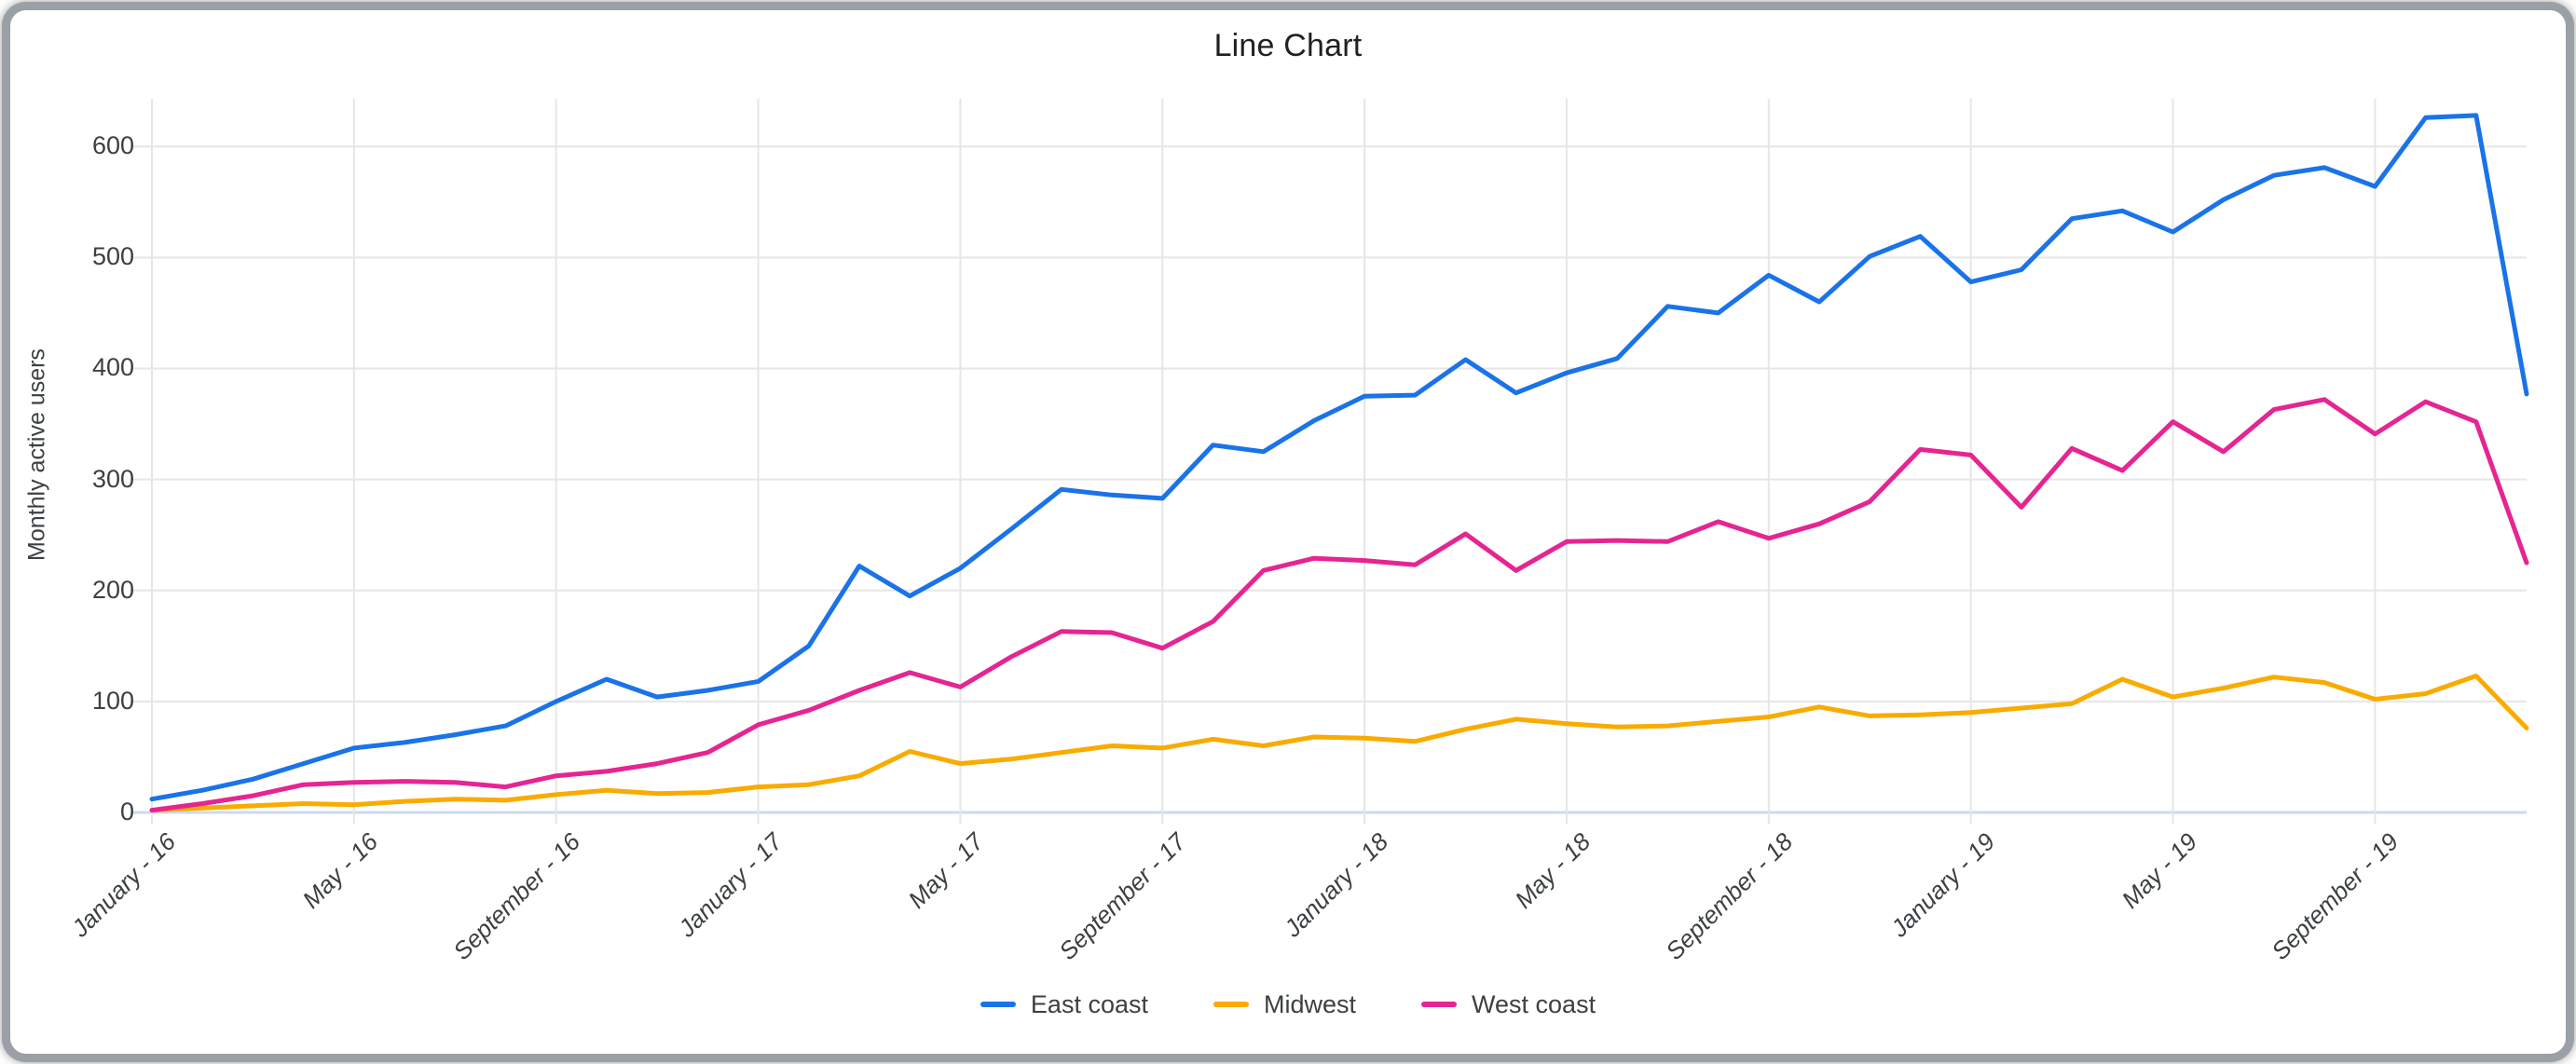 The height and width of the screenshot is (1064, 2576). Describe the element at coordinates (1339, 743) in the screenshot. I see `series-line-midwest` at that location.